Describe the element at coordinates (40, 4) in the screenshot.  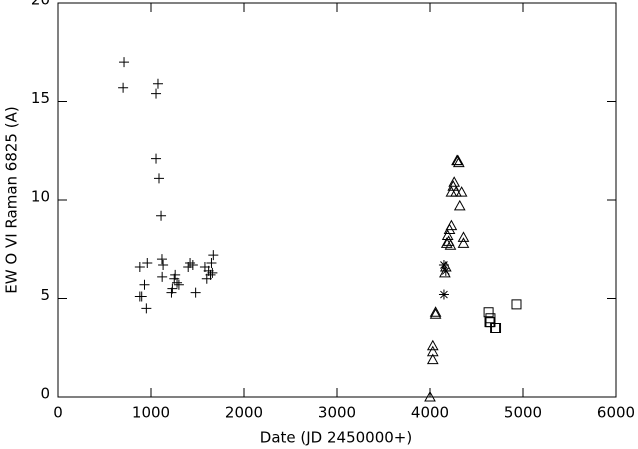
I see `y-tick-label: 20` at that location.